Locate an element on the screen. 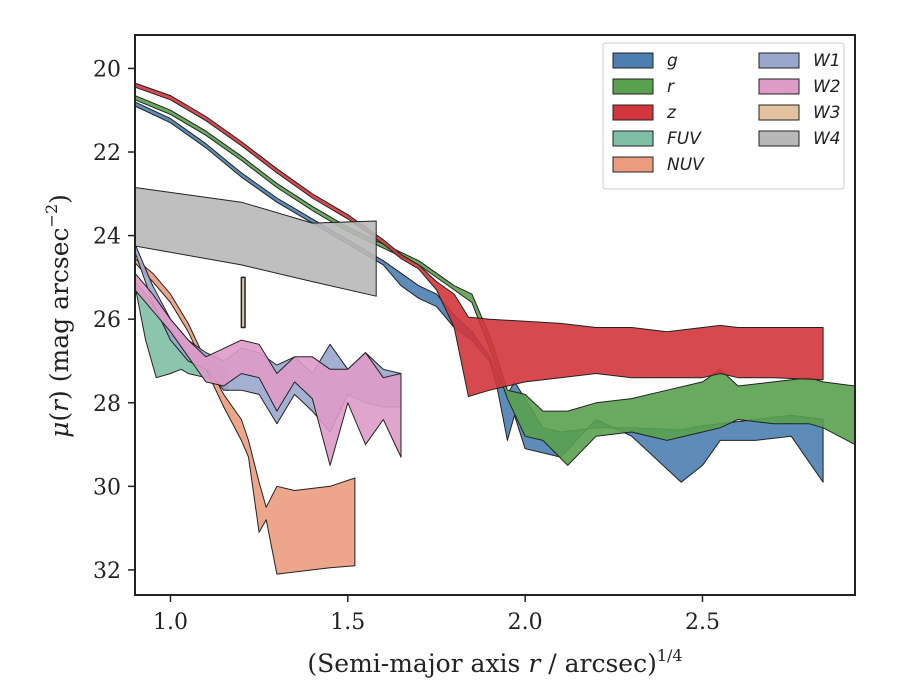 The image size is (900, 700). legend-label-fuv: FUV is located at coordinates (684, 139).